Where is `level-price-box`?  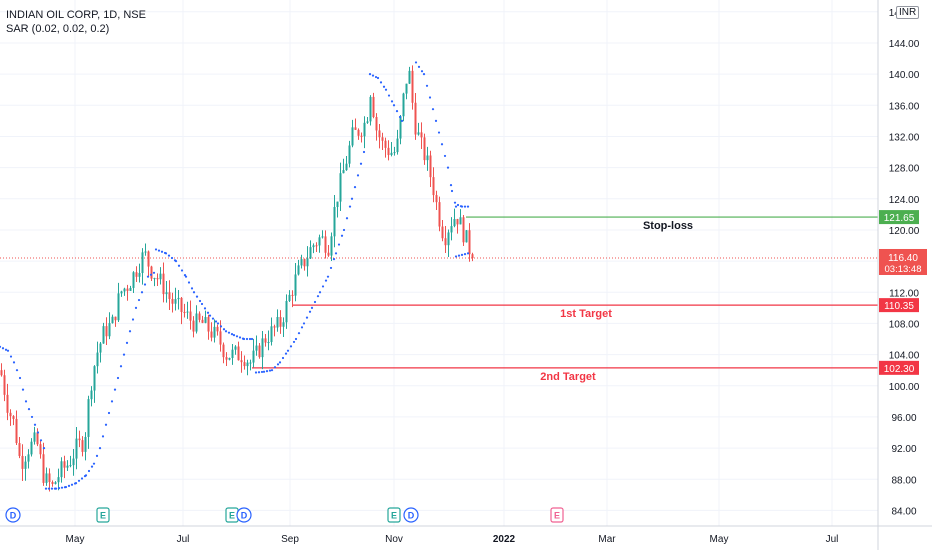 level-price-box is located at coordinates (899, 367).